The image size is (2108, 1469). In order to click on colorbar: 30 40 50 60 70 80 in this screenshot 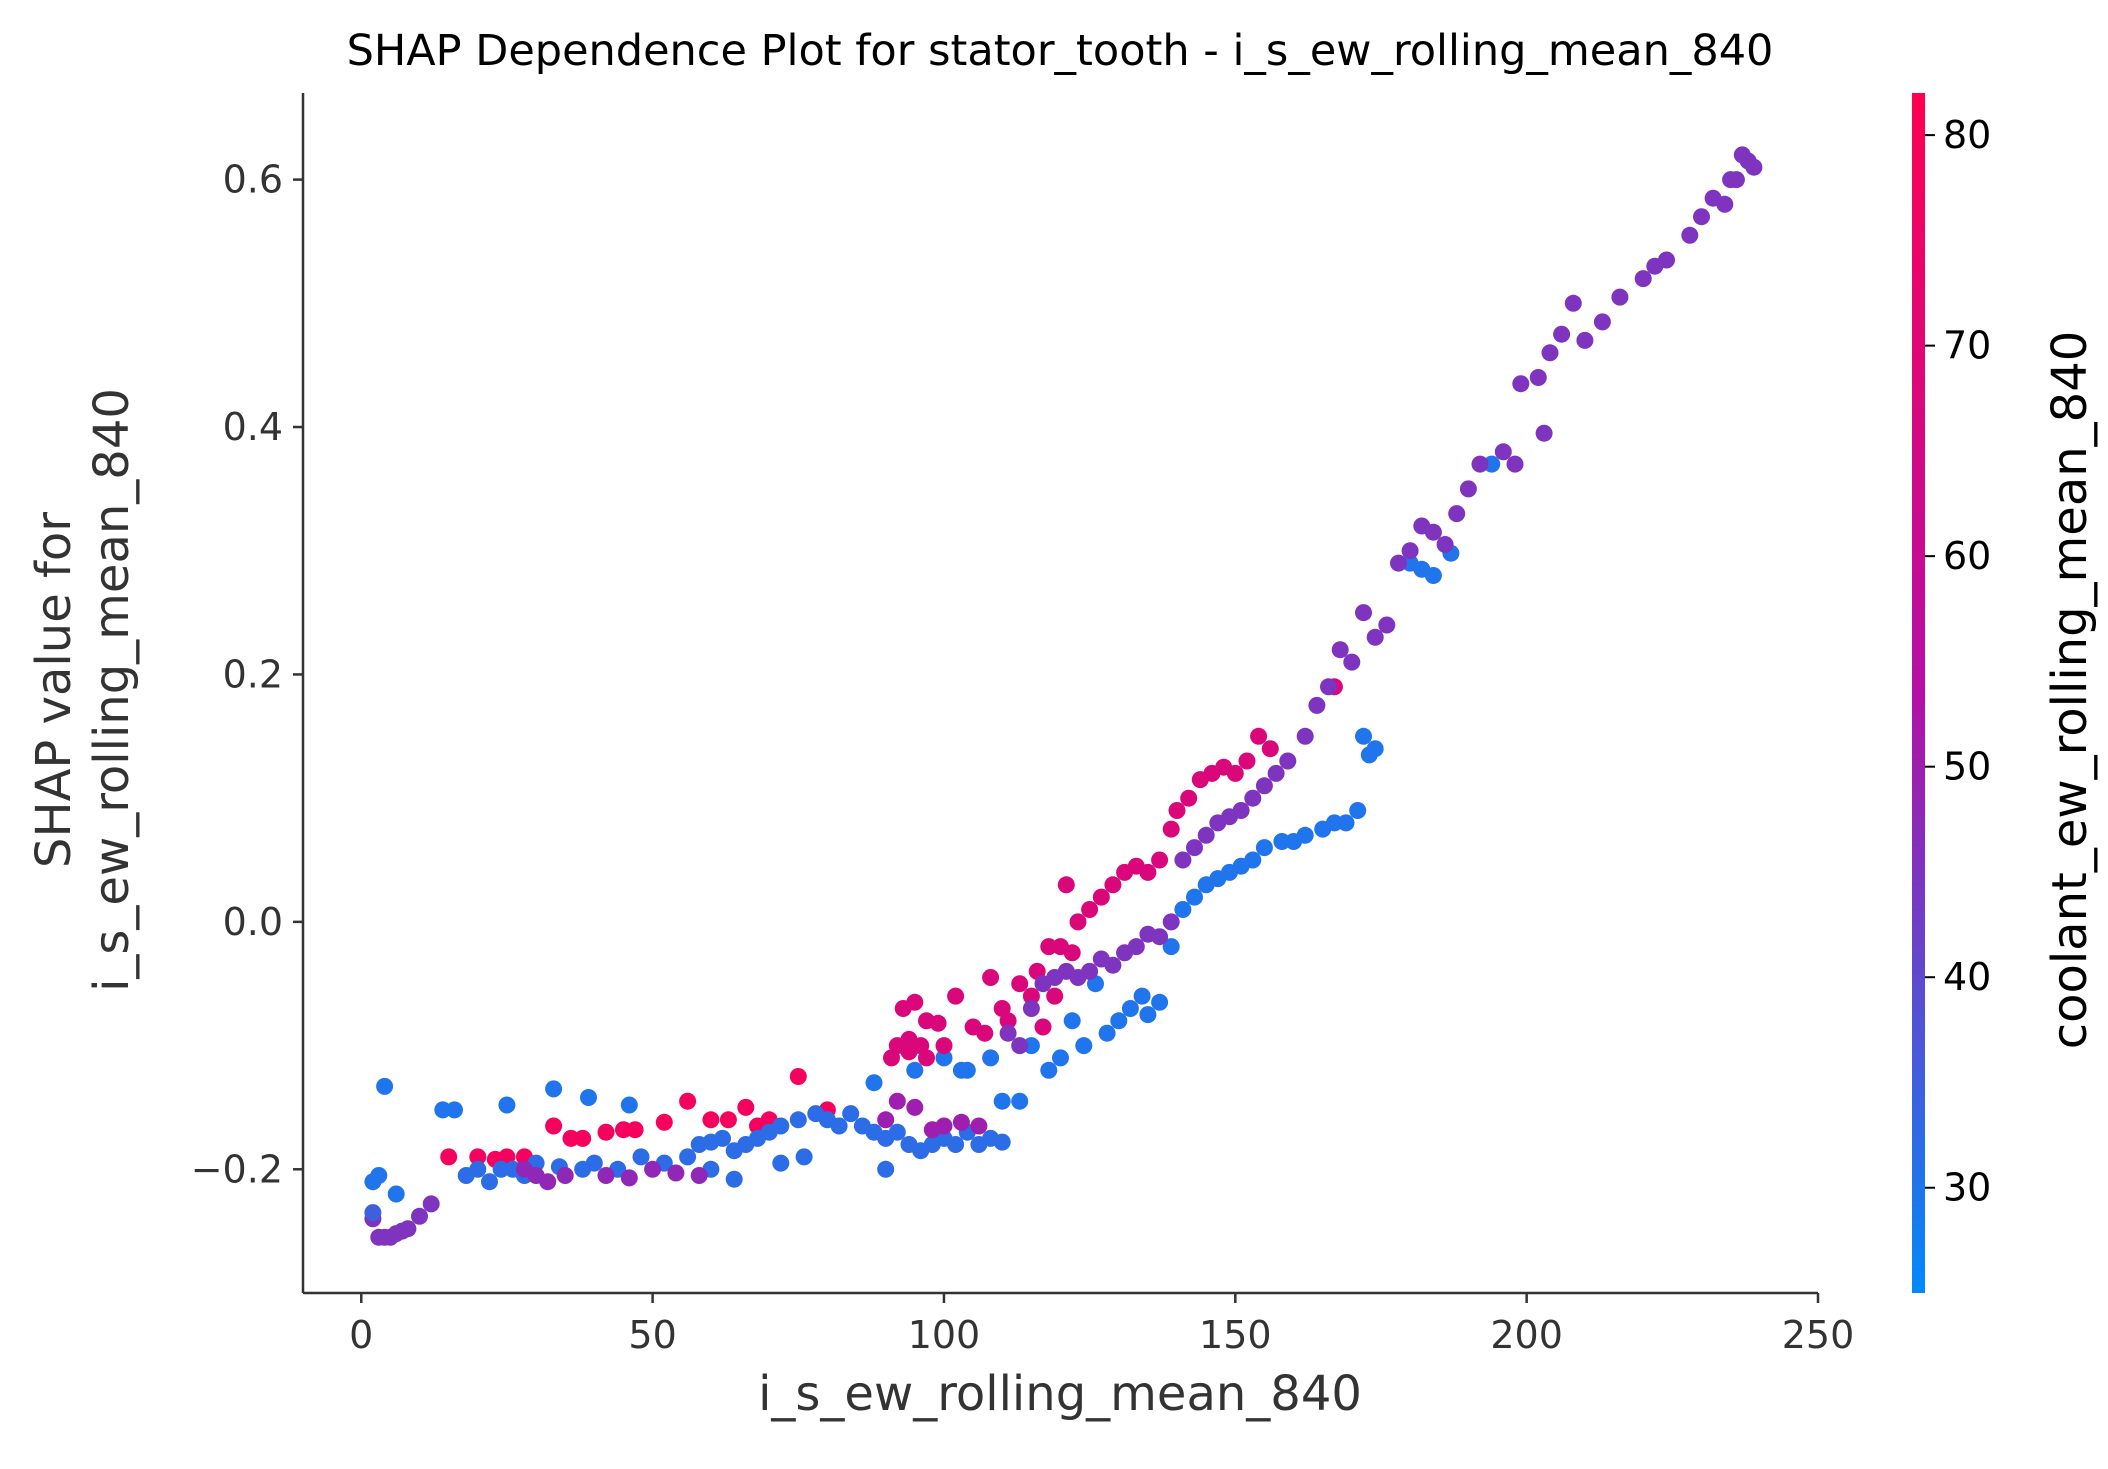, I will do `click(1951, 693)`.